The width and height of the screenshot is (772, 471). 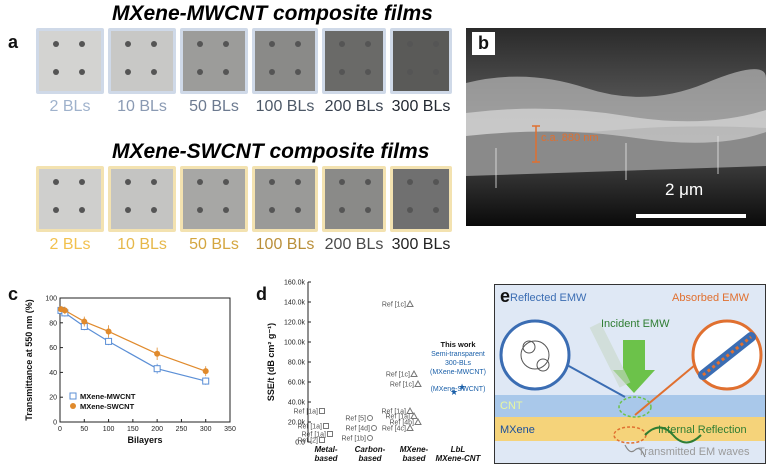 What do you see at coordinates (261, 294) in the screenshot?
I see `panel-d-letter: d` at bounding box center [261, 294].